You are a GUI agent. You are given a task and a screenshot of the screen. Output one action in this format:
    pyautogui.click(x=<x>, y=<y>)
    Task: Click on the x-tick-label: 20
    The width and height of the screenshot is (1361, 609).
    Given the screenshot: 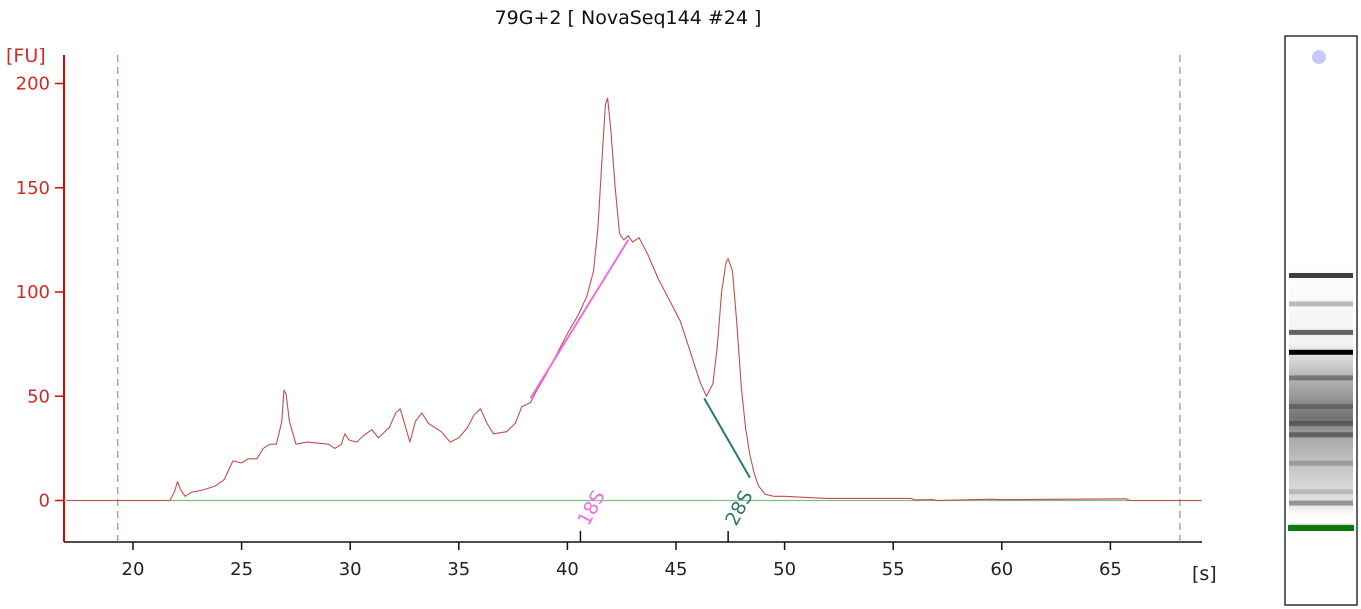 What is the action you would take?
    pyautogui.click(x=133, y=569)
    